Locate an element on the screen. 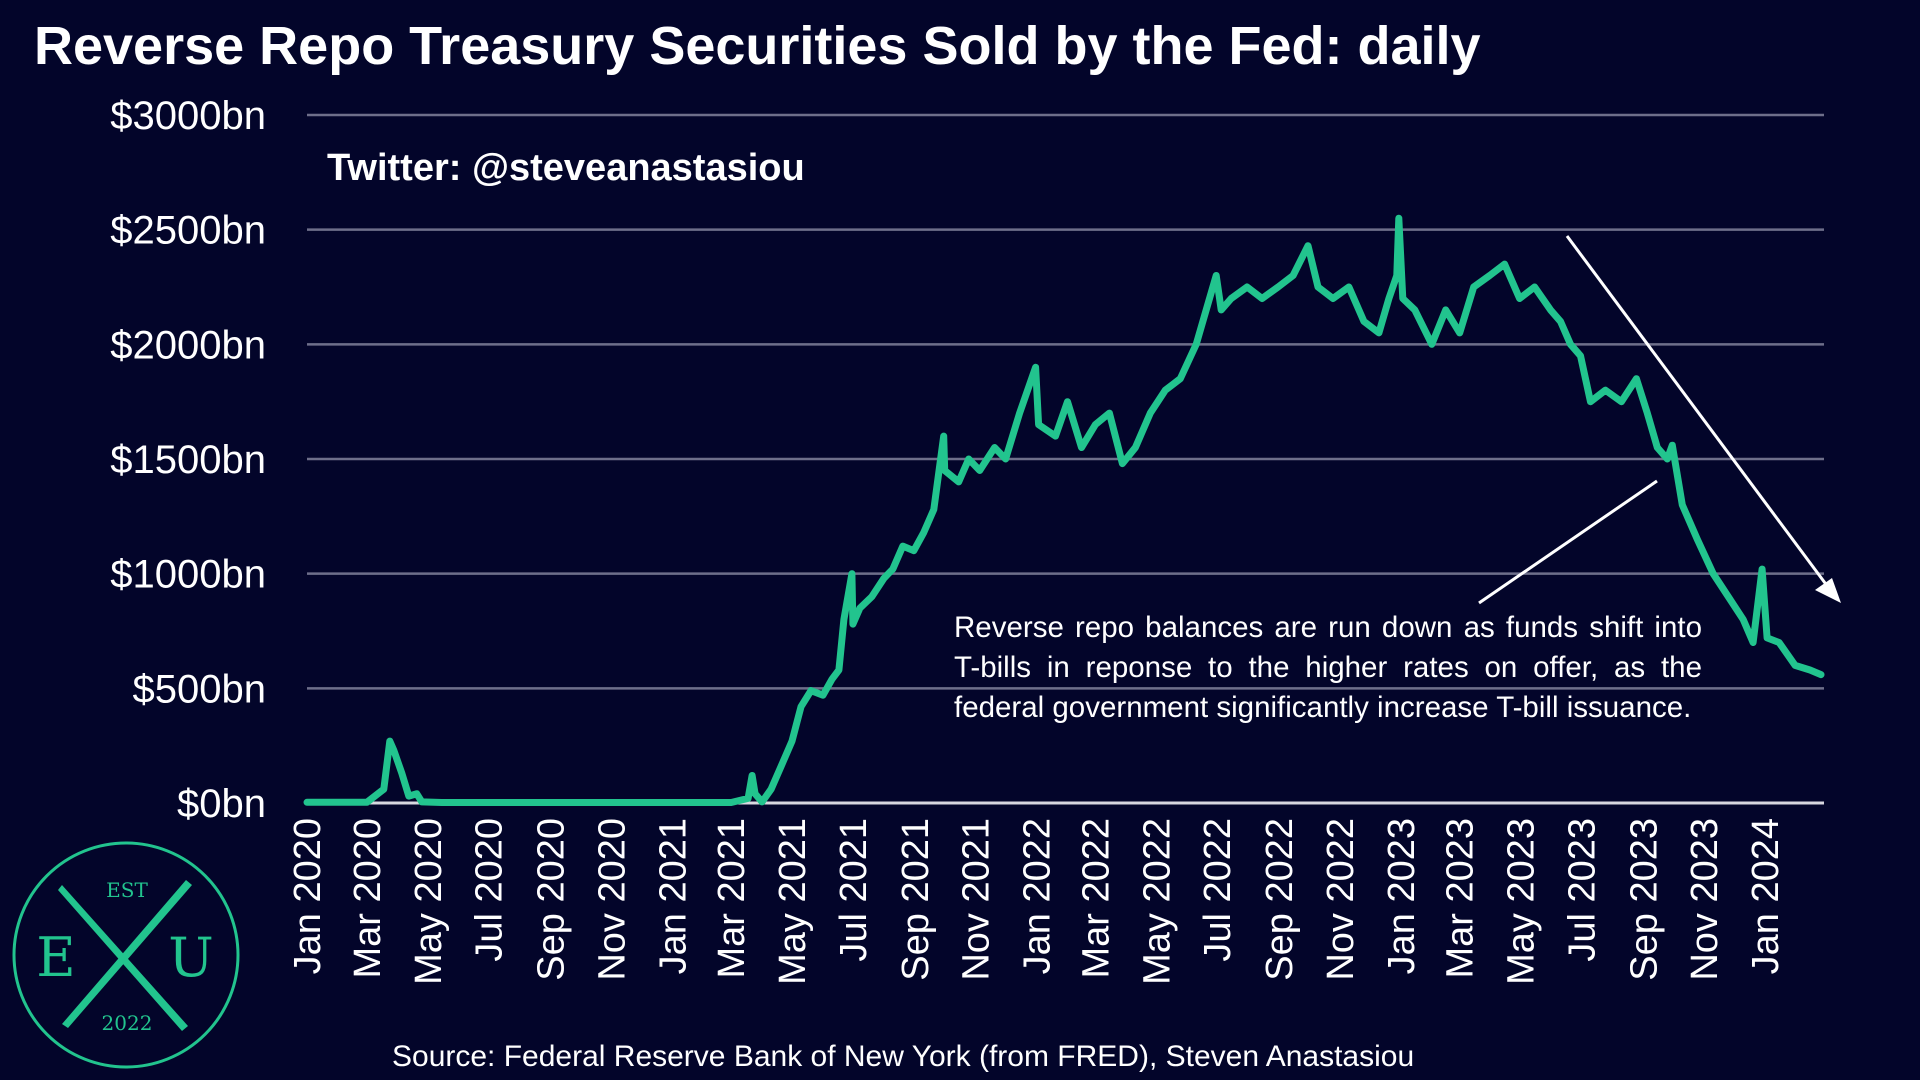 This screenshot has height=1080, width=1920. exu-logo: EST E U 2022 is located at coordinates (126, 955).